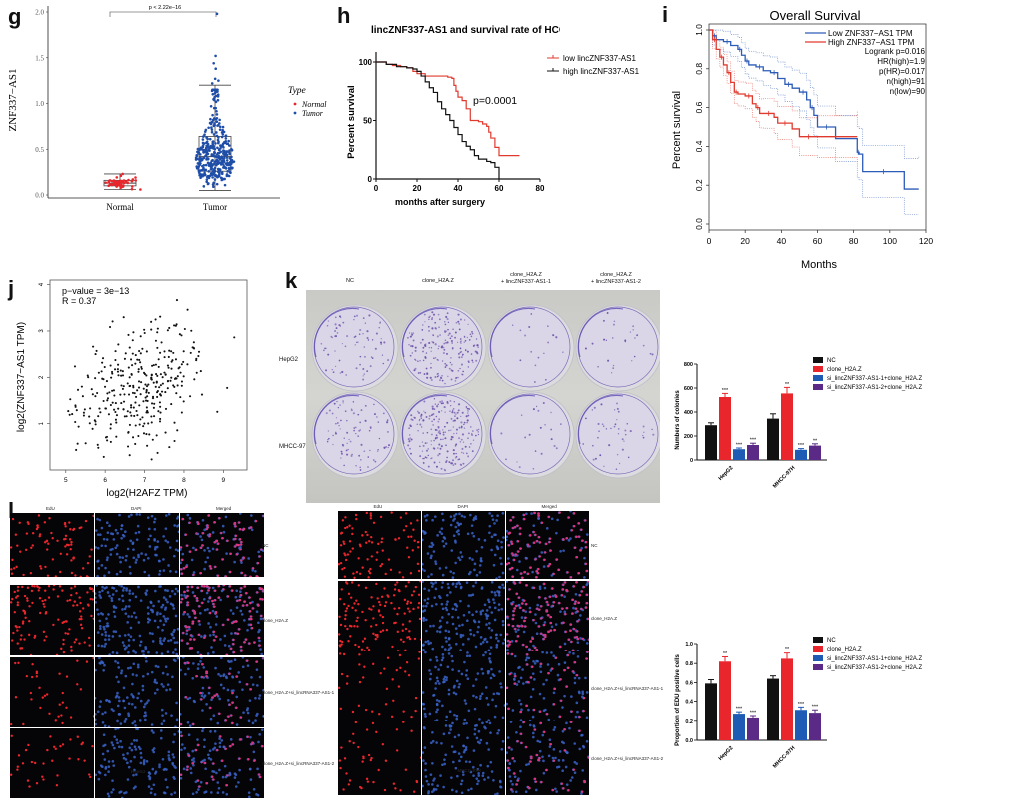 The height and width of the screenshot is (798, 1021). Describe the element at coordinates (627, 688) in the screenshot. I see `l-row-label: clone_H2A.Z+si_lincRNA337-AS1-1` at that location.